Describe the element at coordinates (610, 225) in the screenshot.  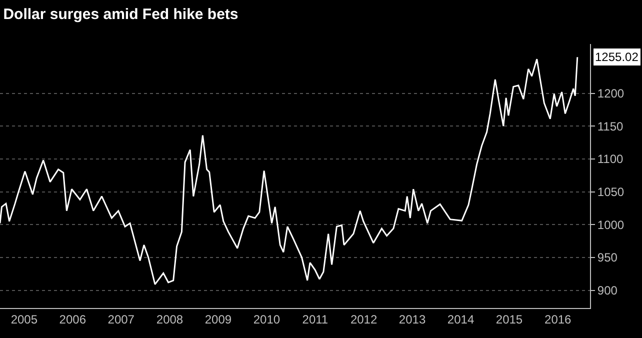
I see `y-tick-label: 1000` at that location.